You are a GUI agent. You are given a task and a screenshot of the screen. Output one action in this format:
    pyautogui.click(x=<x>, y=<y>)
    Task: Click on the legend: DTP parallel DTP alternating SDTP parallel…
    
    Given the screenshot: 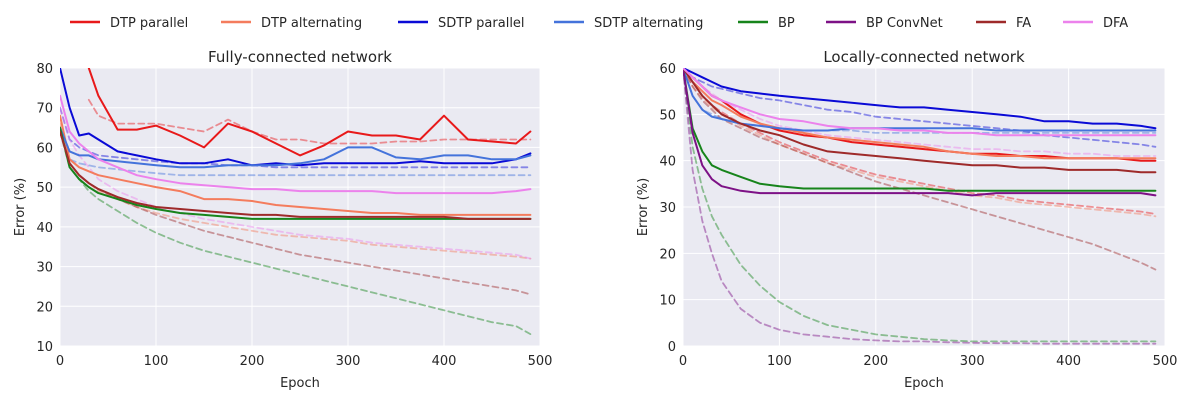 What is the action you would take?
    pyautogui.click(x=599, y=23)
    